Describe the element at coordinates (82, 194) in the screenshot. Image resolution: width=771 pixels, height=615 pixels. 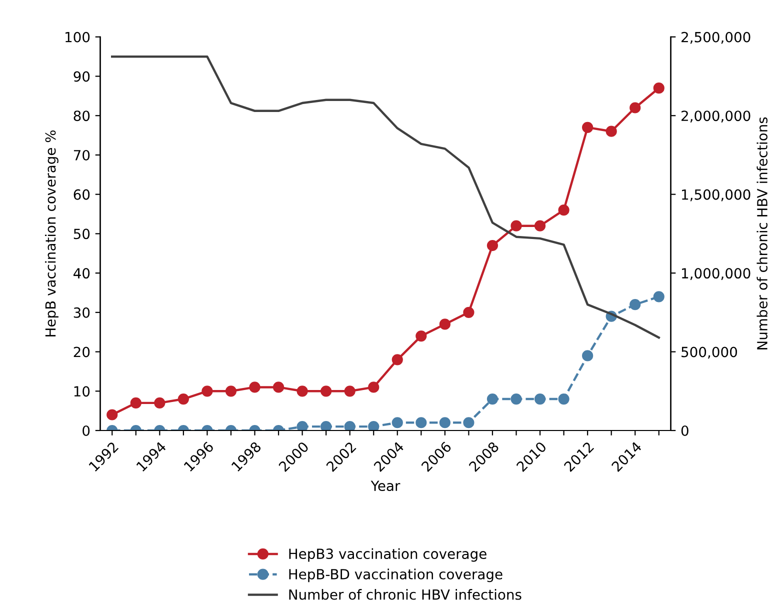
I see `y-tick-label: 60` at that location.